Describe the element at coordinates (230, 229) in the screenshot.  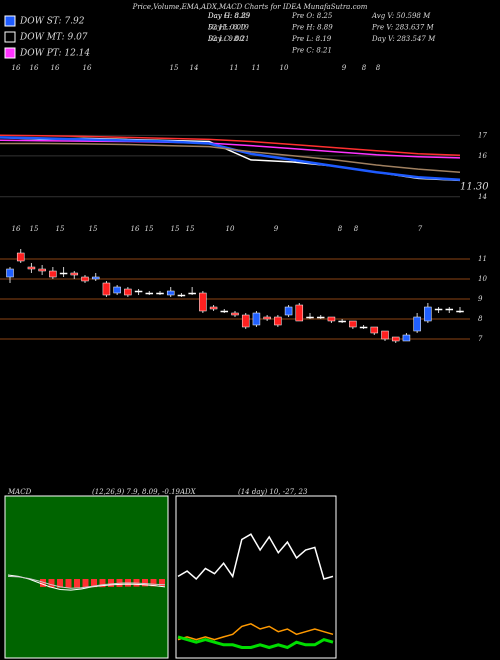
I see `date-label: 10` at that location.